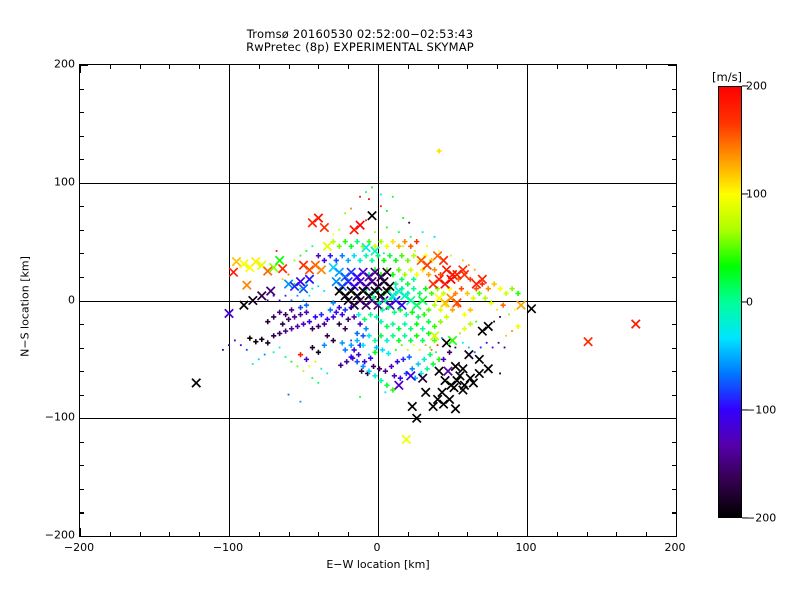 This screenshot has height=600, width=800. I want to click on y-tick-label: −200, so click(59, 535).